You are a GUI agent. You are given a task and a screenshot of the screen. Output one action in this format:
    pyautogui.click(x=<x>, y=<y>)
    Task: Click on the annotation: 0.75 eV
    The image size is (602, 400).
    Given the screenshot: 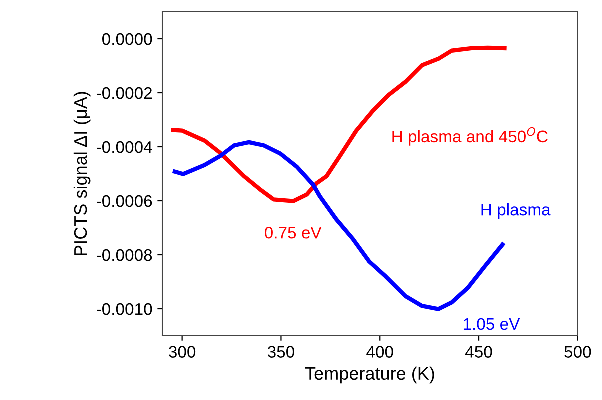 What is the action you would take?
    pyautogui.click(x=293, y=233)
    